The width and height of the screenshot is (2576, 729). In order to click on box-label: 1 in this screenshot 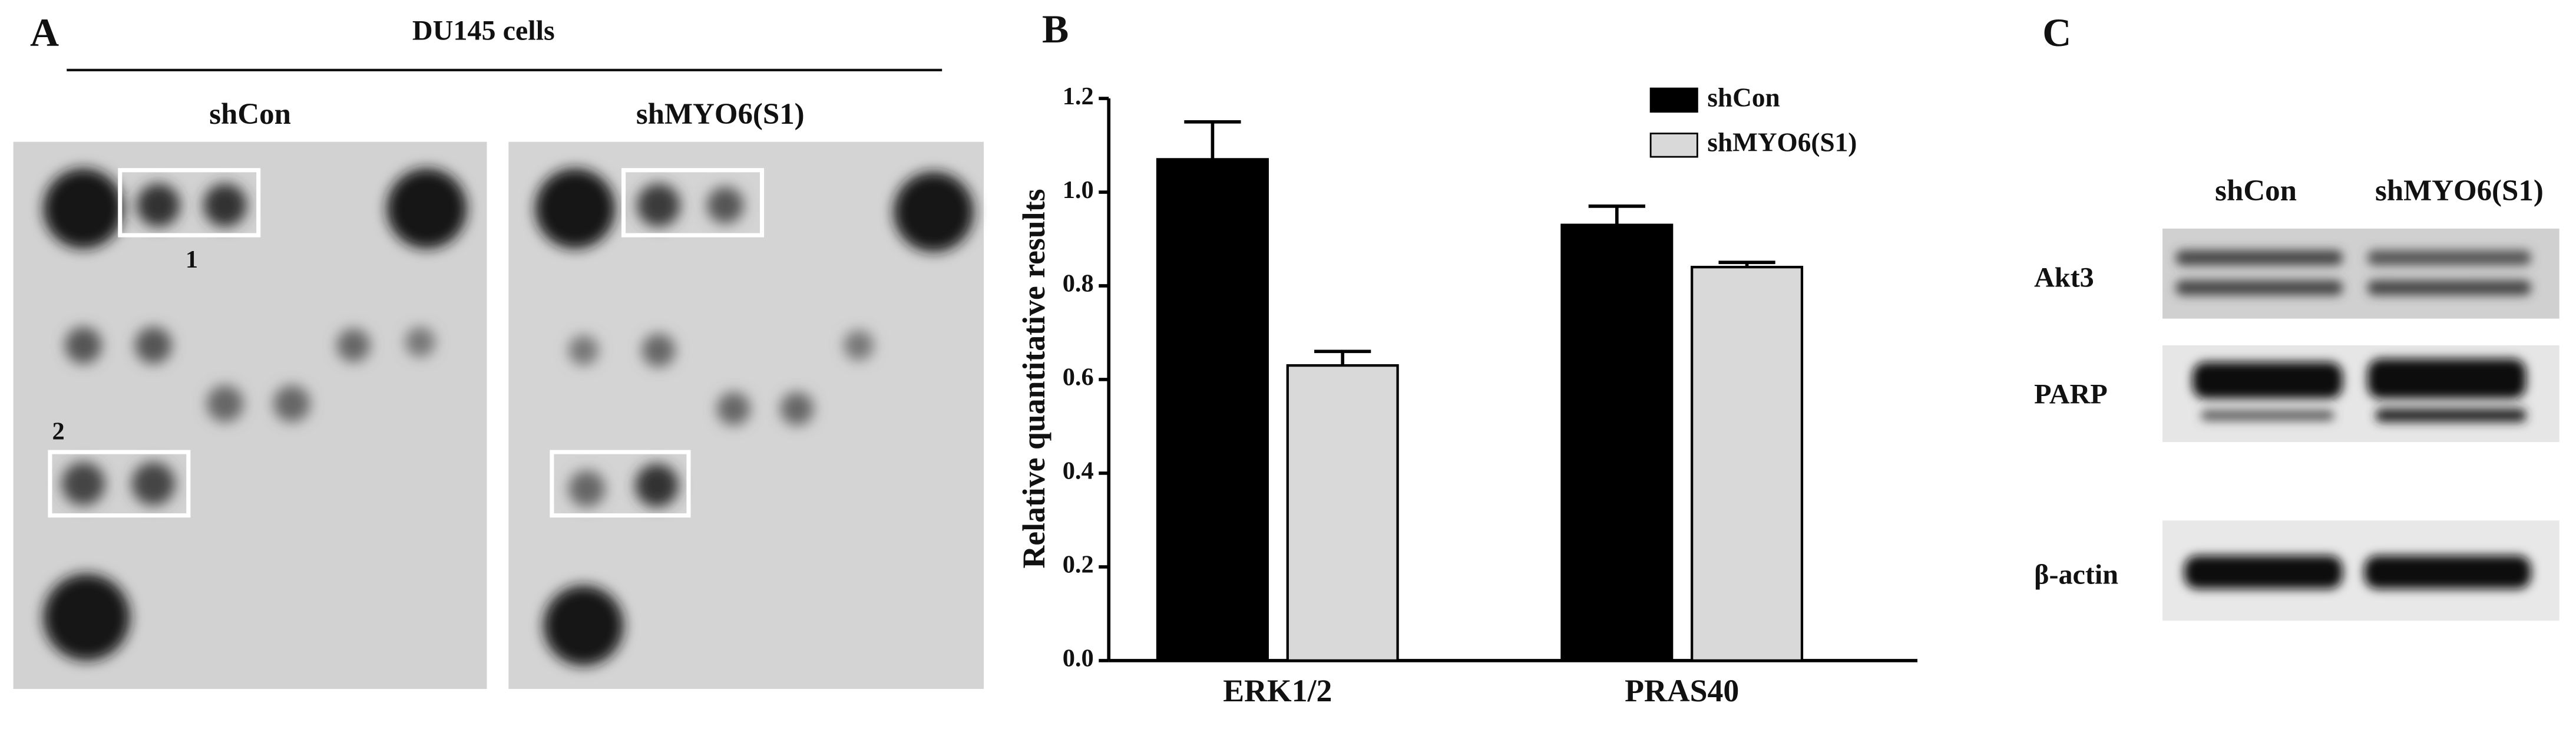, I will do `click(192, 259)`.